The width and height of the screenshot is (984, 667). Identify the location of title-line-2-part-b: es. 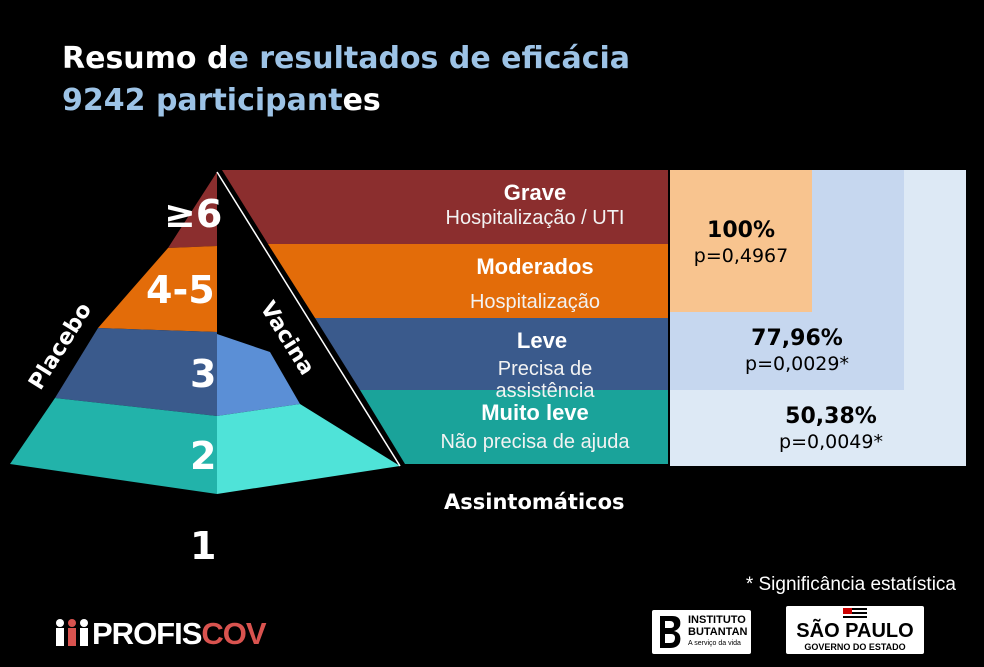
(361, 100).